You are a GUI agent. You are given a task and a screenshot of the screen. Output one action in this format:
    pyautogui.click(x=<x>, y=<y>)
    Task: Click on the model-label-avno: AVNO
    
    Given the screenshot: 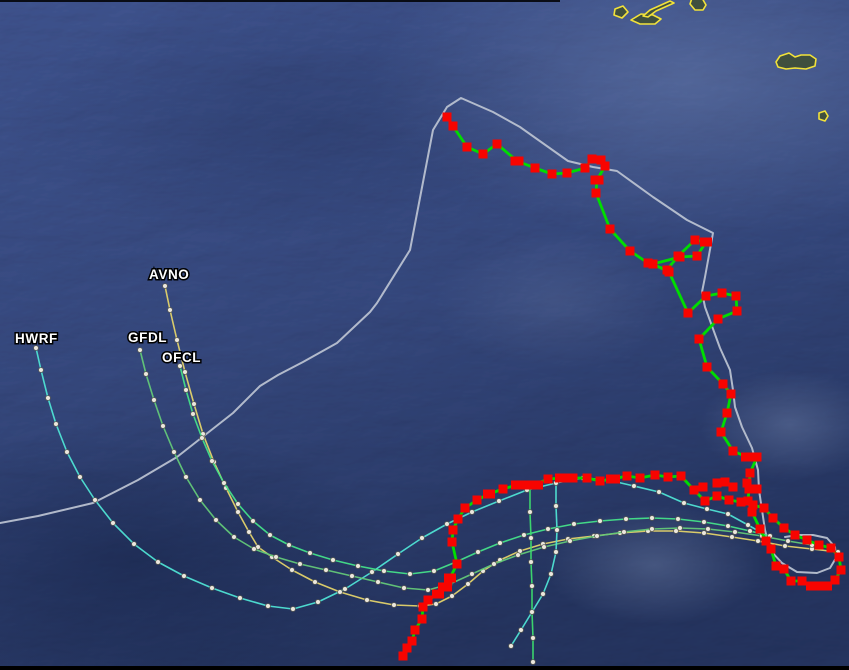 What is the action you would take?
    pyautogui.click(x=169, y=275)
    